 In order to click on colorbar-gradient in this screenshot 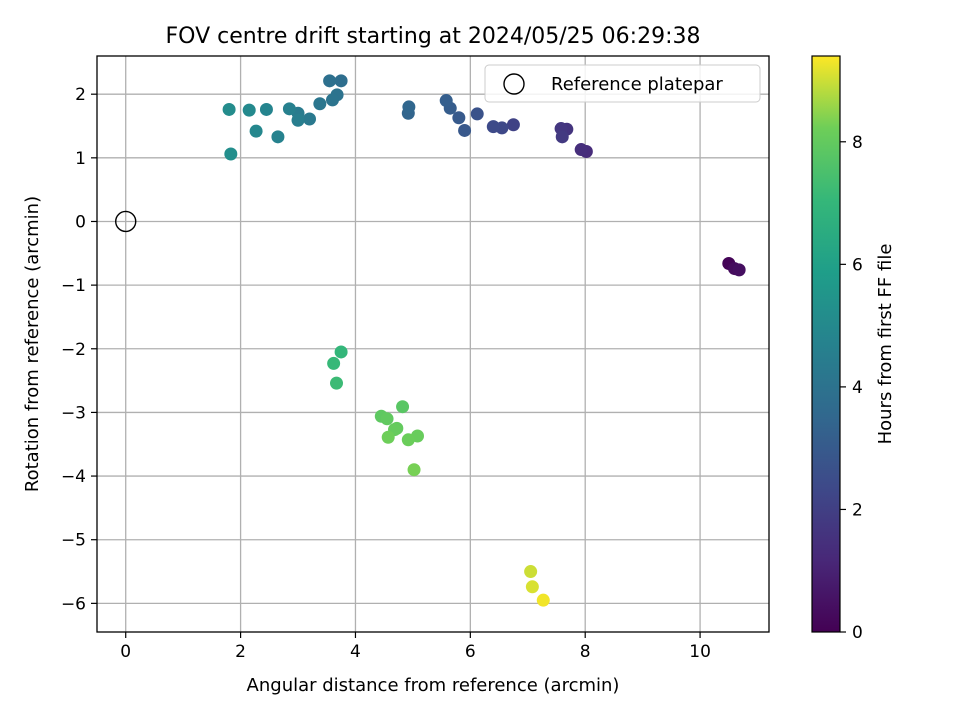, I will do `click(826, 344)`.